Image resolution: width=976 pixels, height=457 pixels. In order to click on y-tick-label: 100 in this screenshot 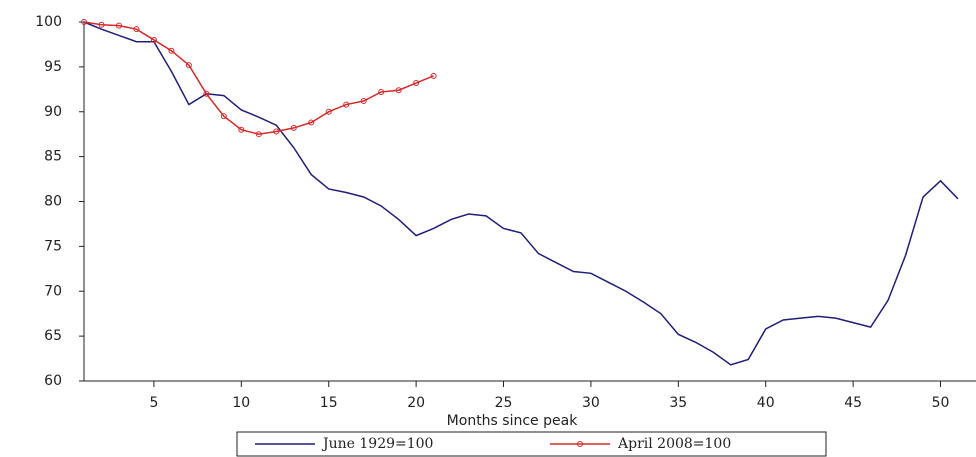, I will do `click(48, 22)`.